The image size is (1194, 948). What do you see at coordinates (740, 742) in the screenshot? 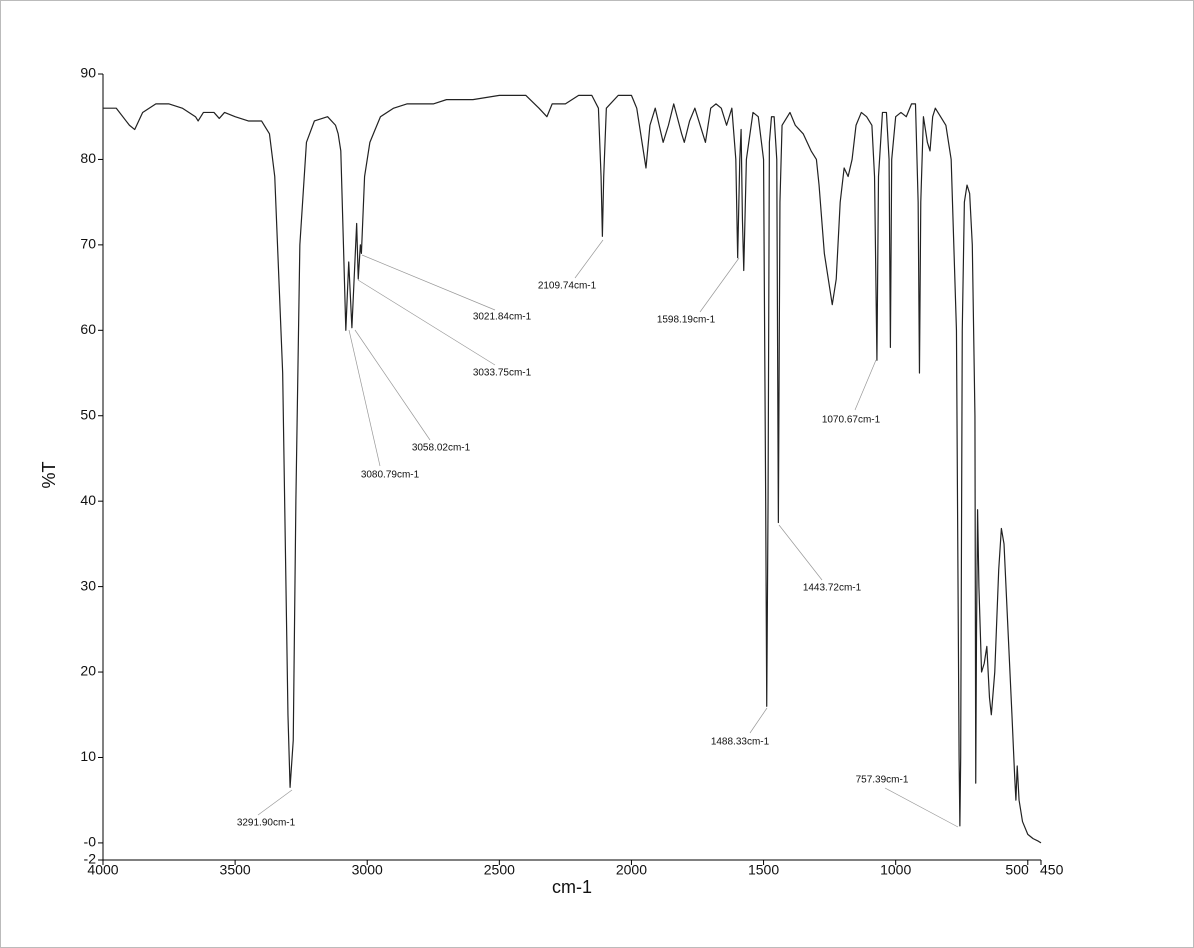
I see `peak-label: 1488.33cm-1` at bounding box center [740, 742].